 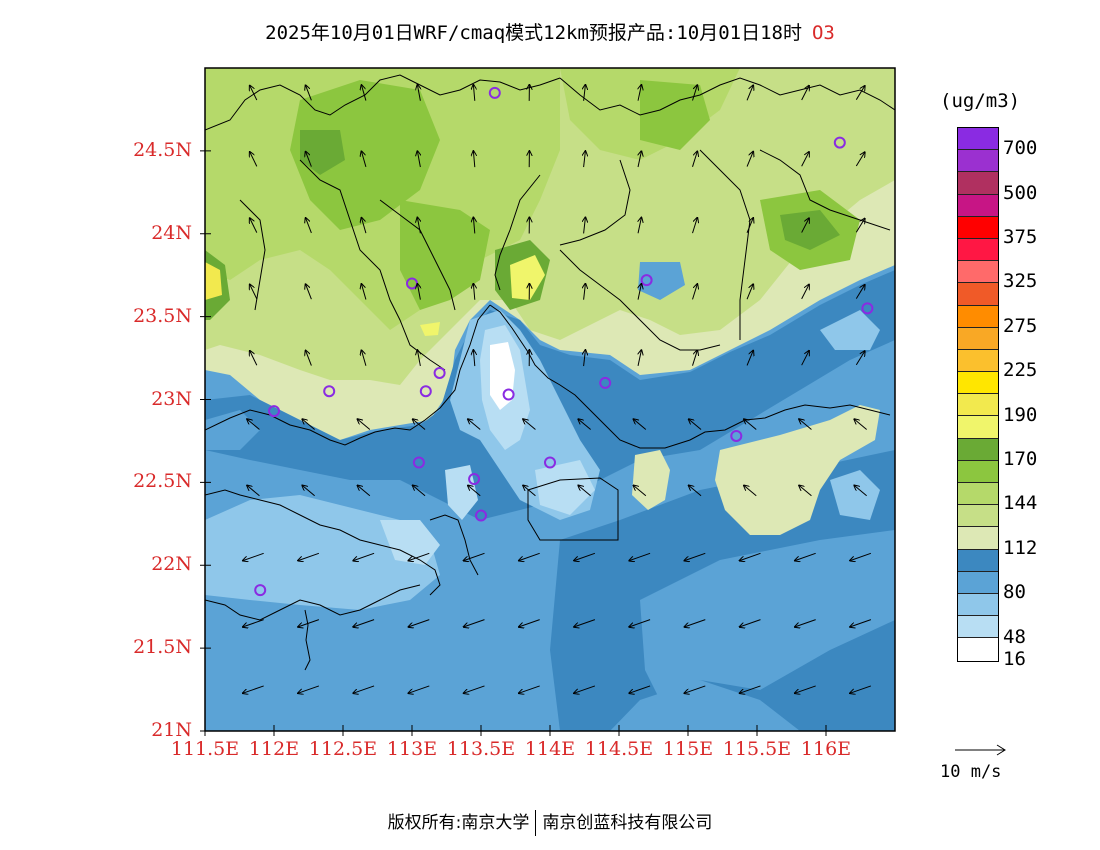 What do you see at coordinates (757, 749) in the screenshot?
I see `x-tick-label: 115.5E` at bounding box center [757, 749].